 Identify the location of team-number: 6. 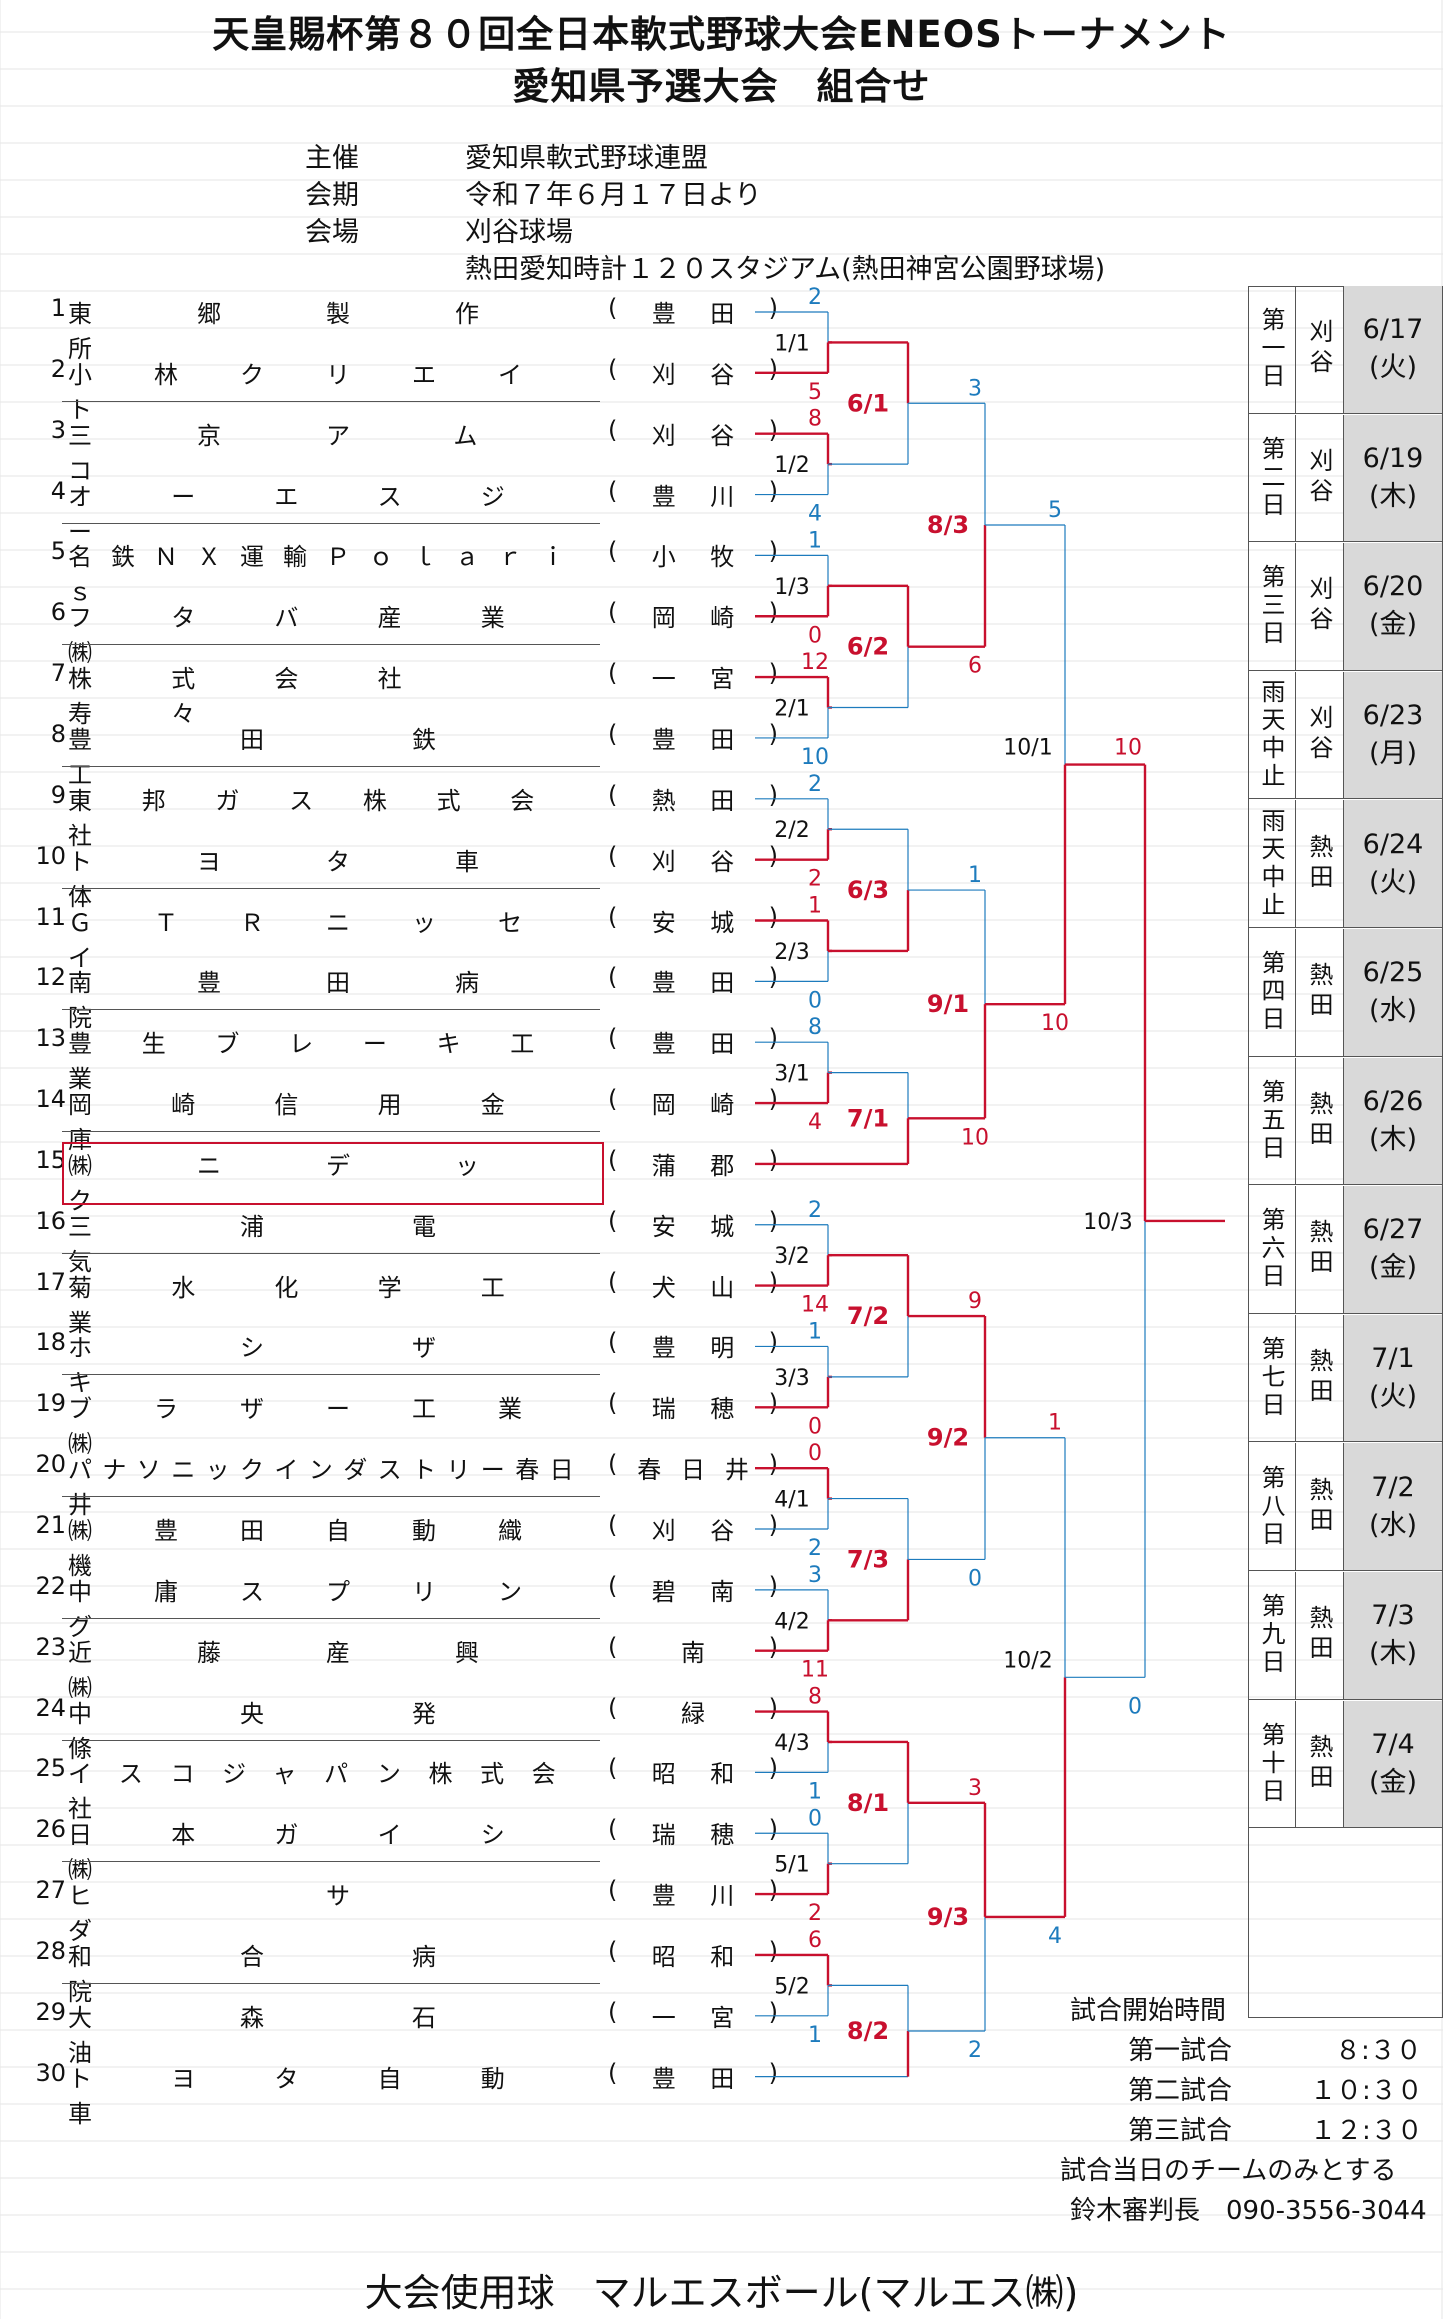
(58, 612).